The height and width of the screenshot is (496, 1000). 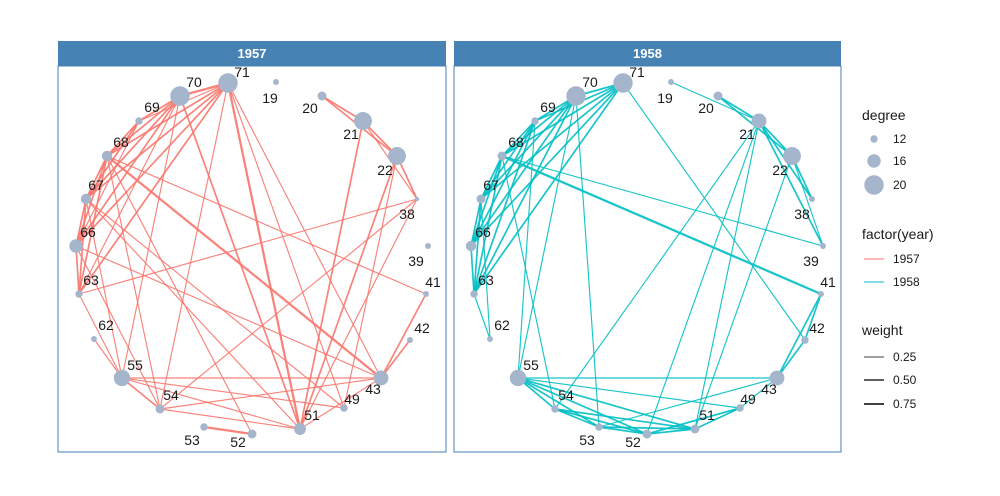 What do you see at coordinates (637, 72) in the screenshot?
I see `node-label-1958-71: 71` at bounding box center [637, 72].